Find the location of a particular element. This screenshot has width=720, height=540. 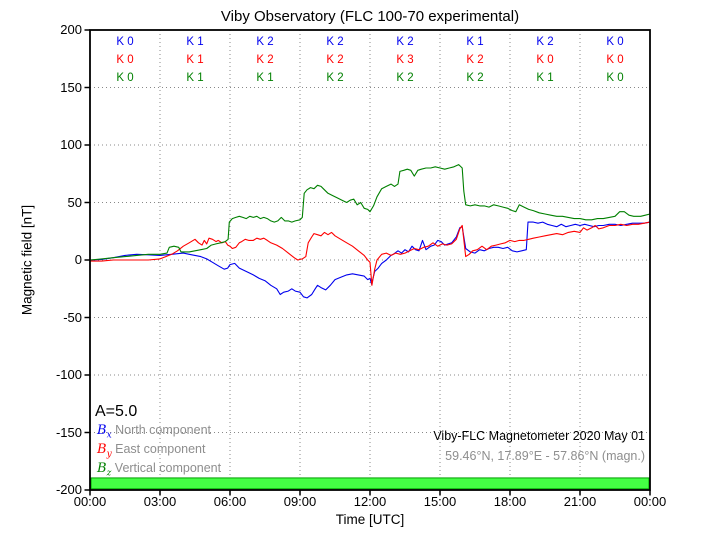

bz-symbol: Bz is located at coordinates (104, 470).